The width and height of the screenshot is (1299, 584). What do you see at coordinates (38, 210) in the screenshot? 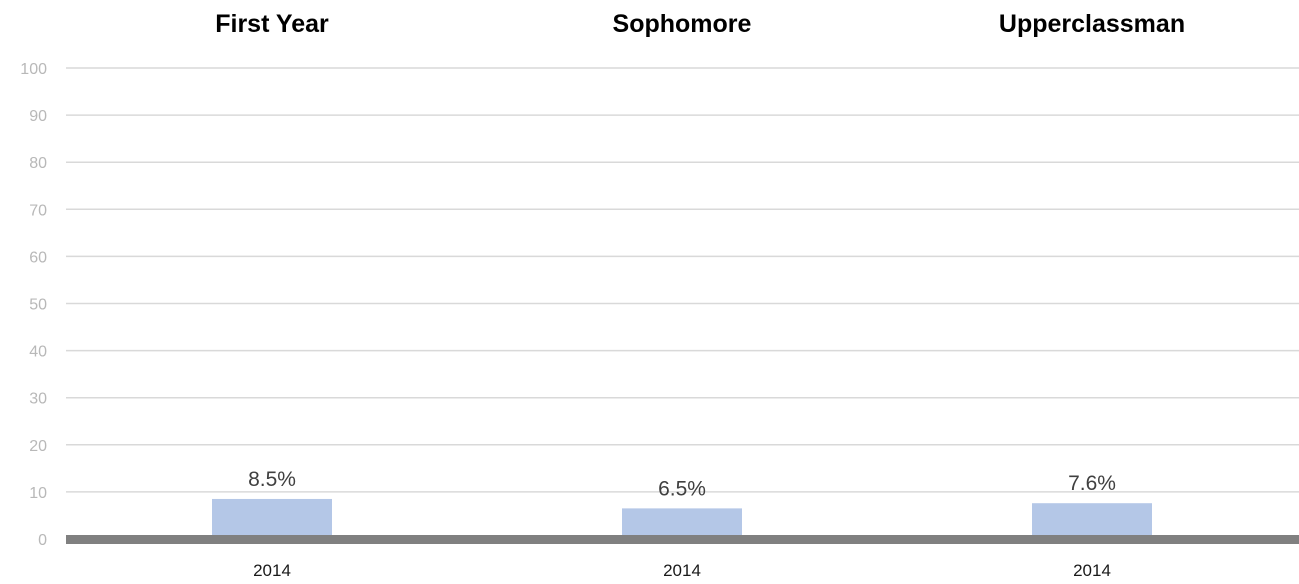
I see `y-tick-label: 70` at bounding box center [38, 210].